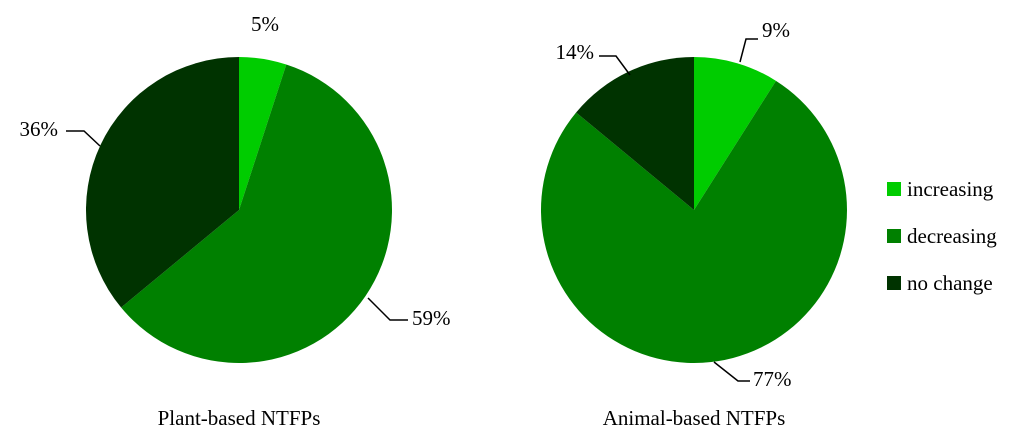 This screenshot has width=1019, height=441. Describe the element at coordinates (575, 52) in the screenshot. I see `data-label: 14%` at that location.